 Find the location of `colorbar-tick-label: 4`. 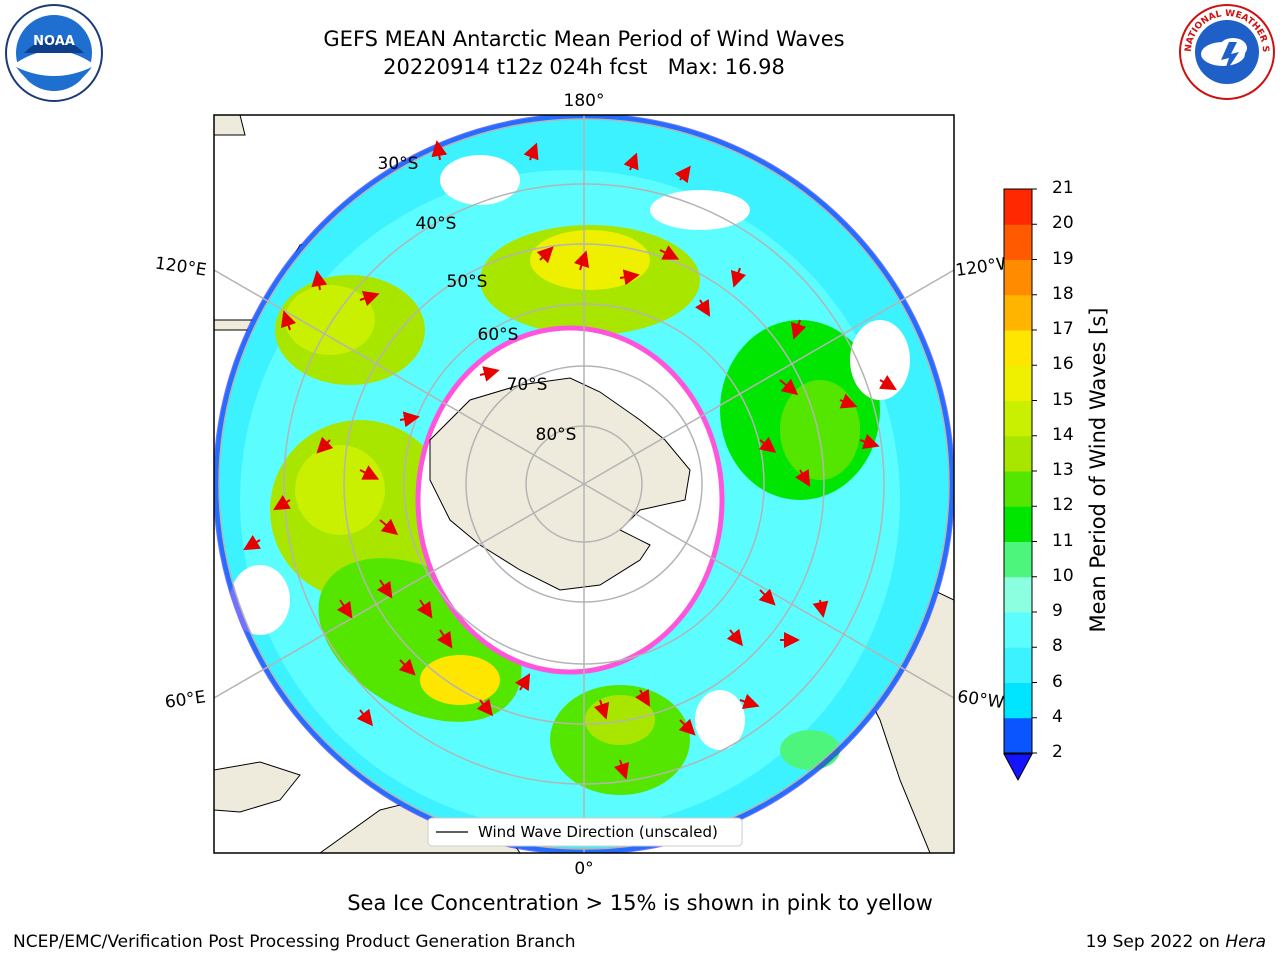

colorbar-tick-label: 4 is located at coordinates (1057, 716).